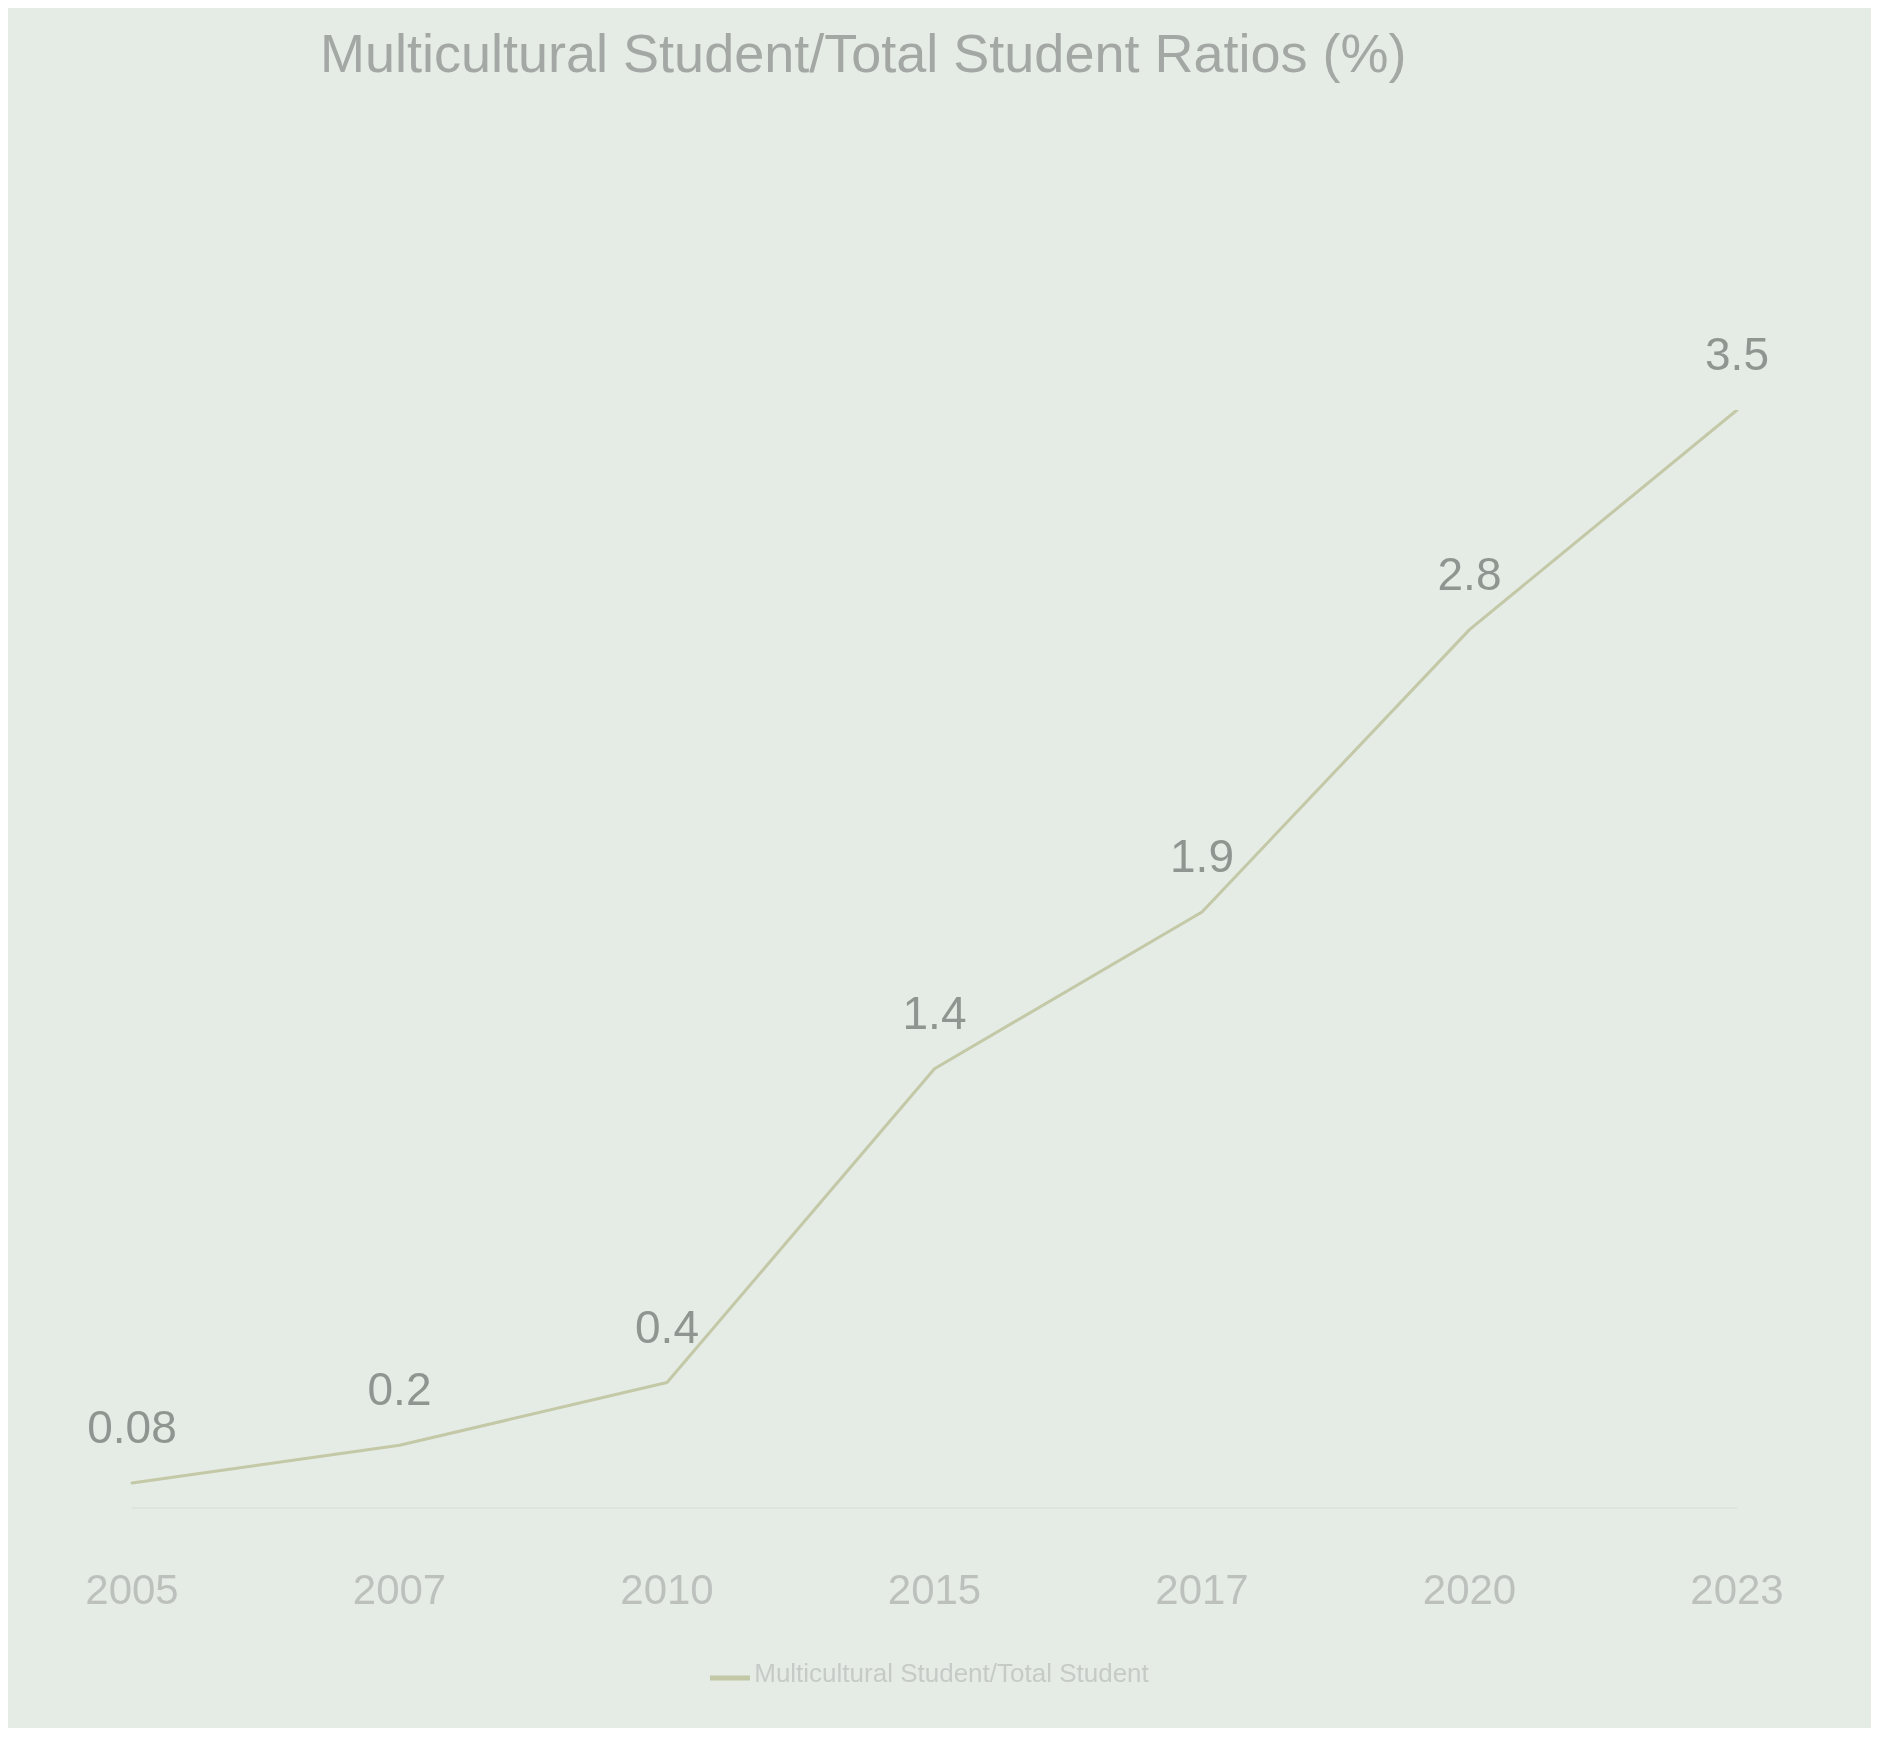 This screenshot has width=1879, height=1738. What do you see at coordinates (667, 1326) in the screenshot?
I see `data-label: 0.4` at bounding box center [667, 1326].